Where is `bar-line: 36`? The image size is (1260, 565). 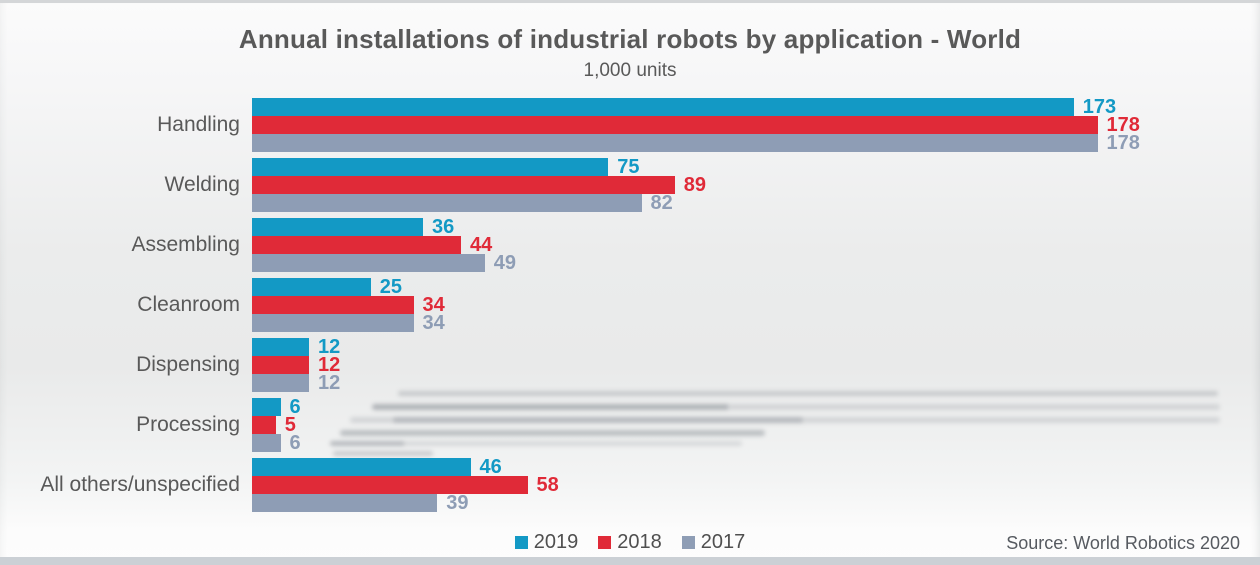 bar-line: 36 is located at coordinates (384, 227).